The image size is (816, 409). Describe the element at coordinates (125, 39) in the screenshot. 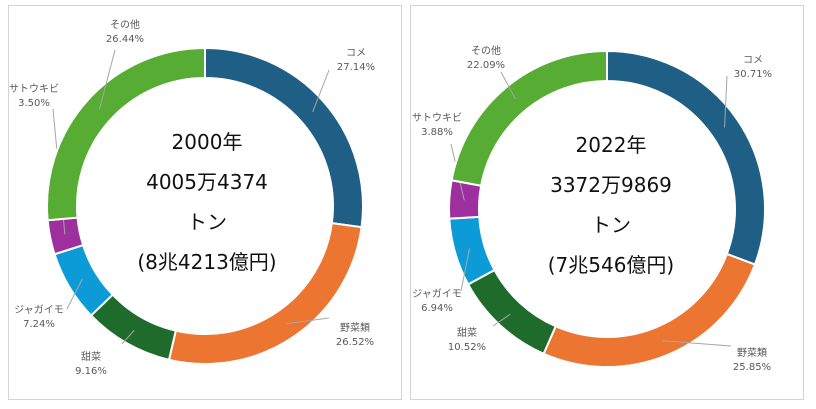

I see `data-label-other: 26.44%` at that location.